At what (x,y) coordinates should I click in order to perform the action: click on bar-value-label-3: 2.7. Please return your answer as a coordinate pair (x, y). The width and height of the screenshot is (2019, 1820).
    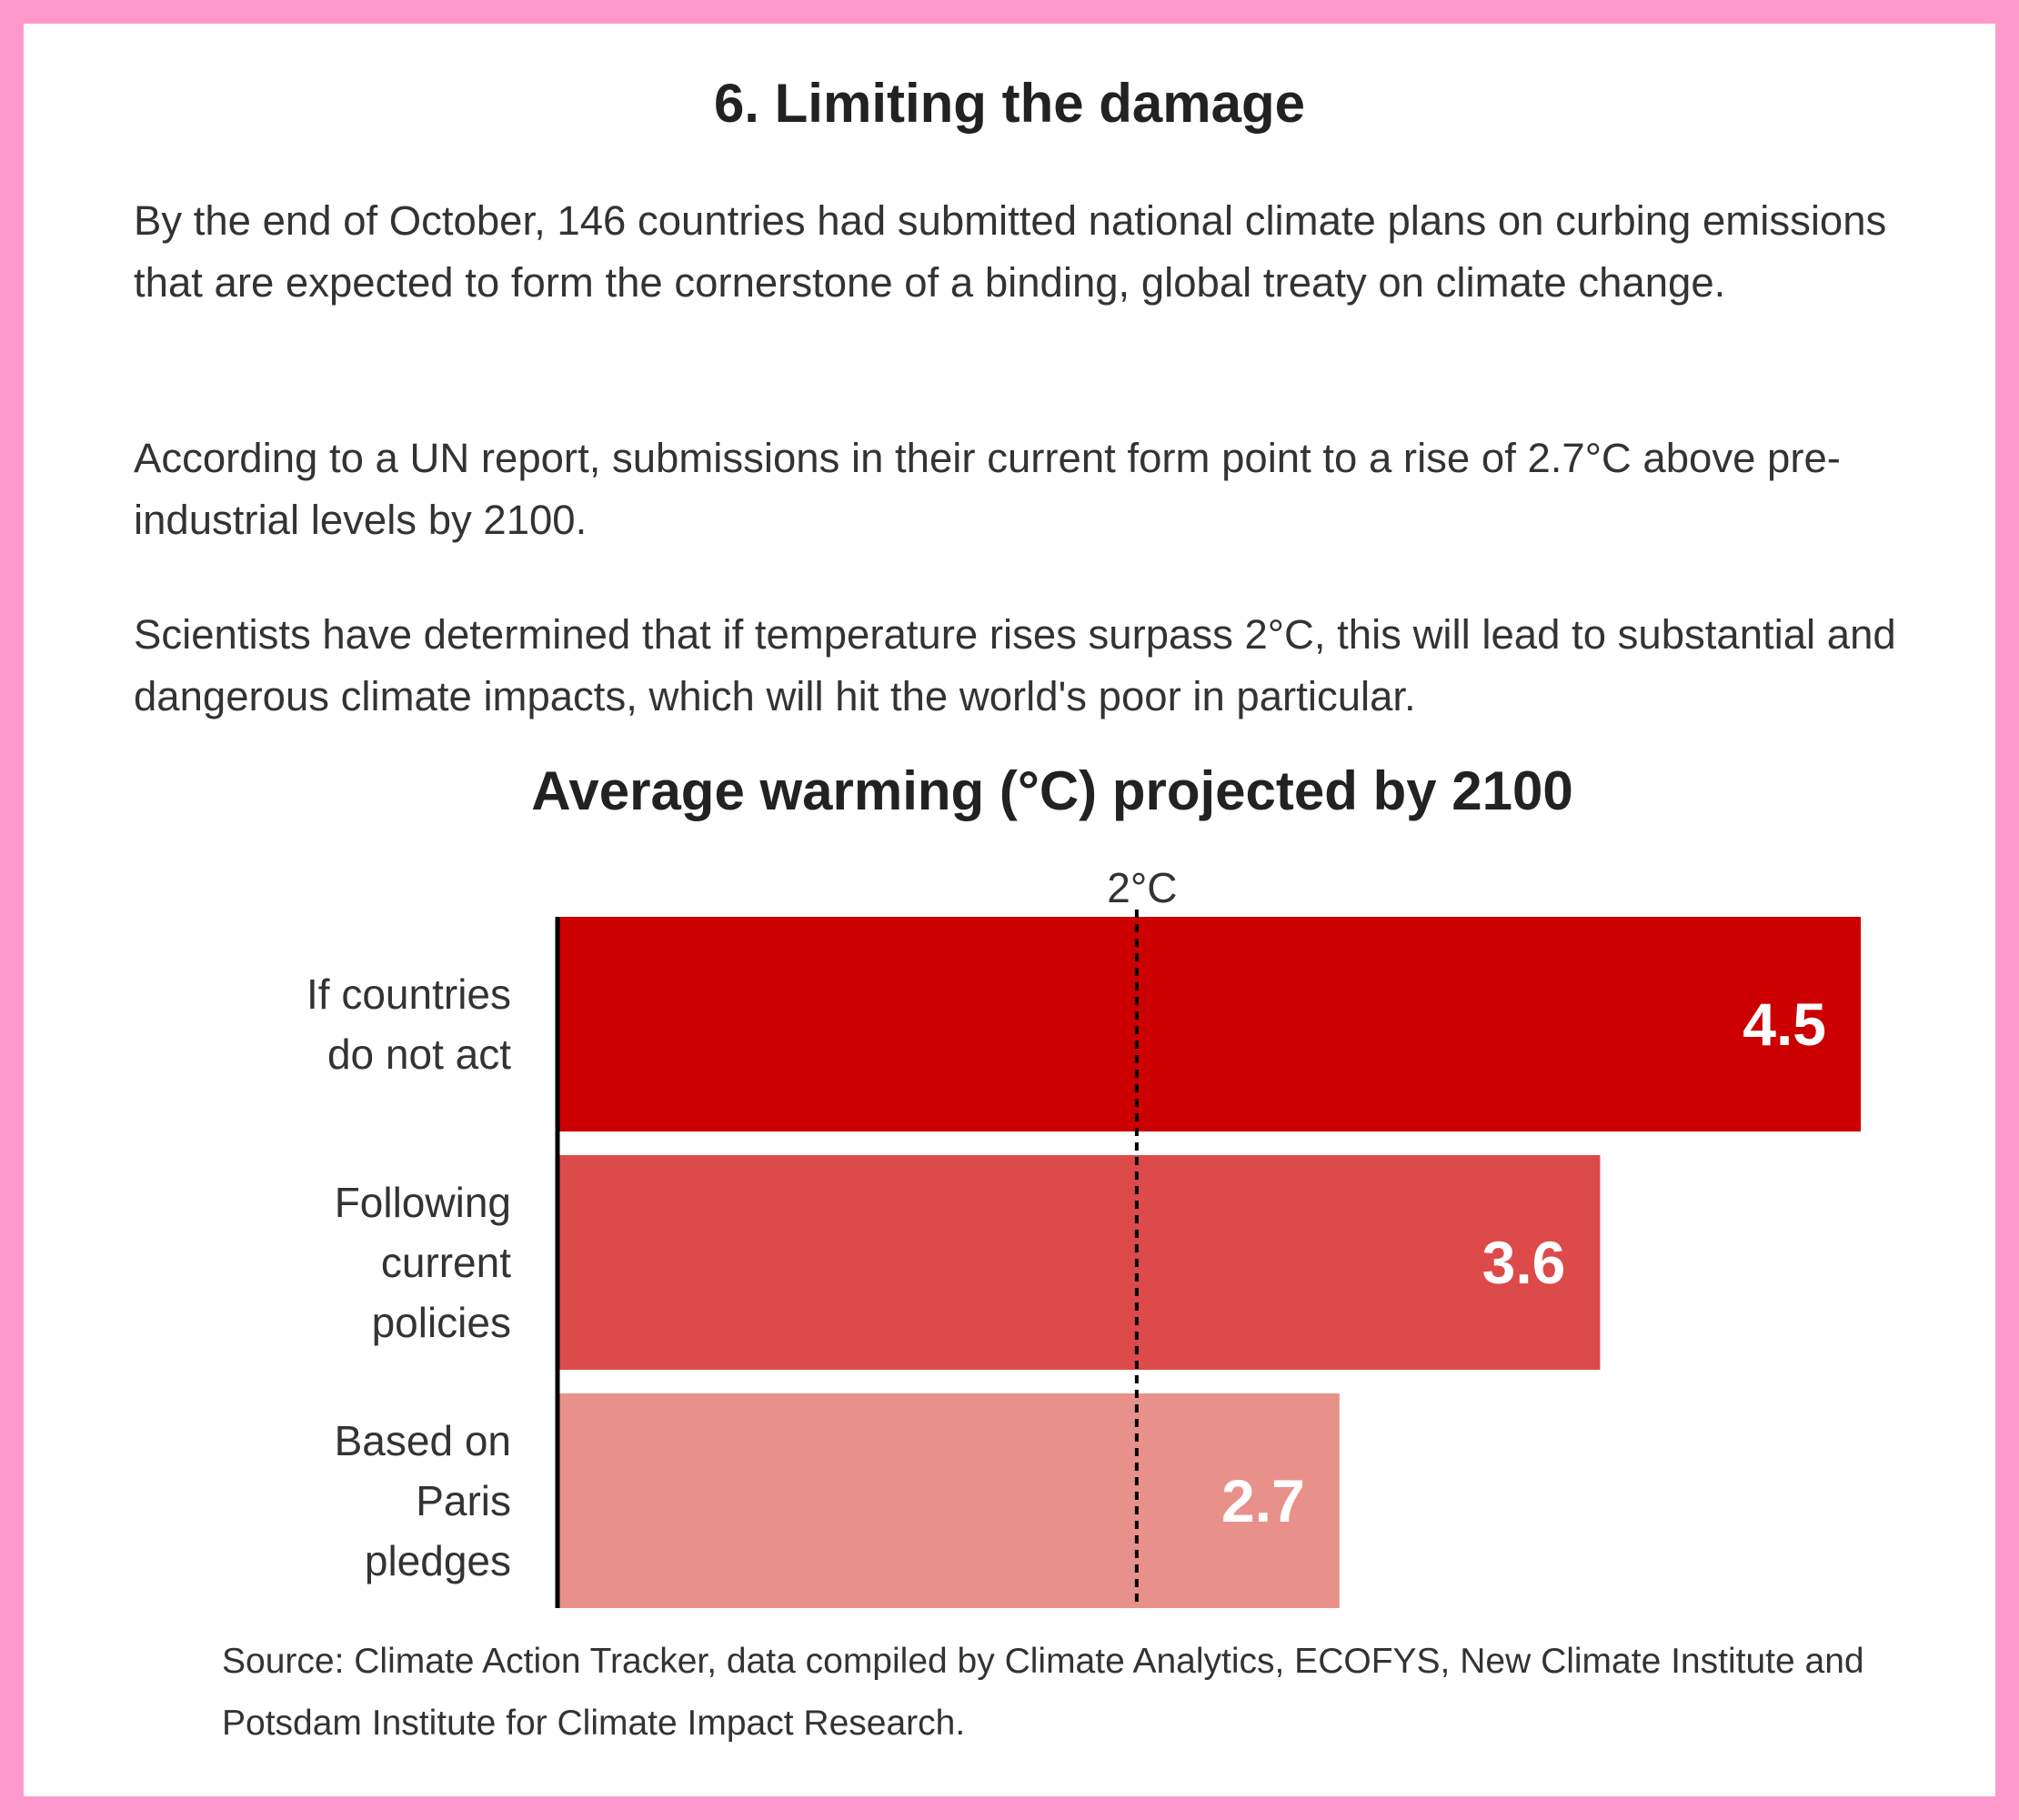
    Looking at the image, I should click on (1263, 1500).